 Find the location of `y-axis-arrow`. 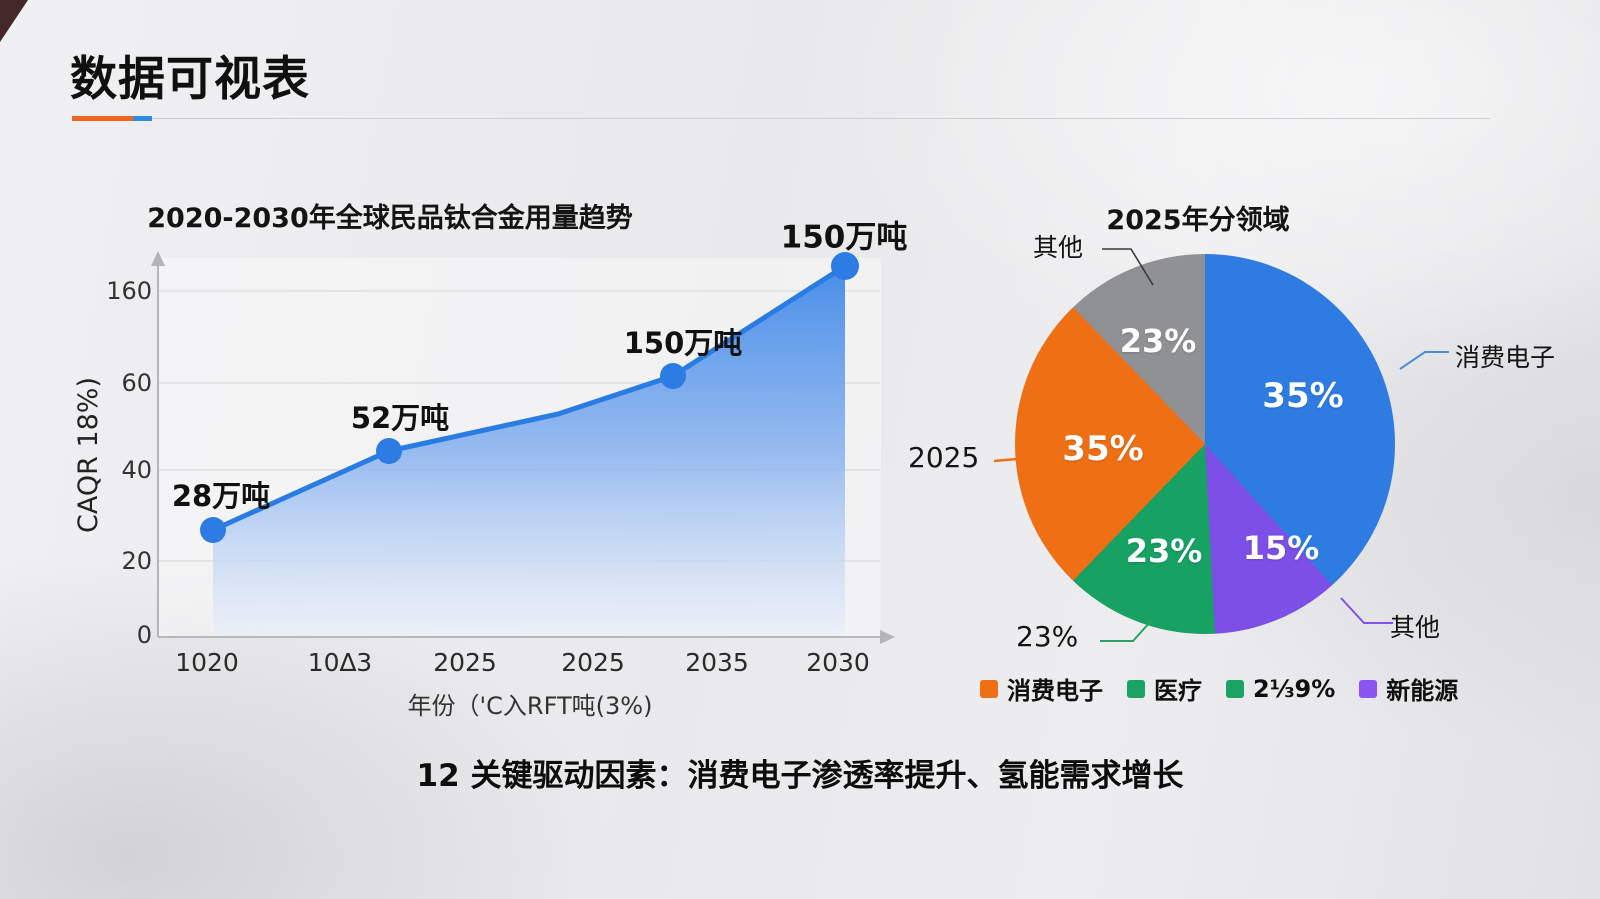

y-axis-arrow is located at coordinates (158, 258).